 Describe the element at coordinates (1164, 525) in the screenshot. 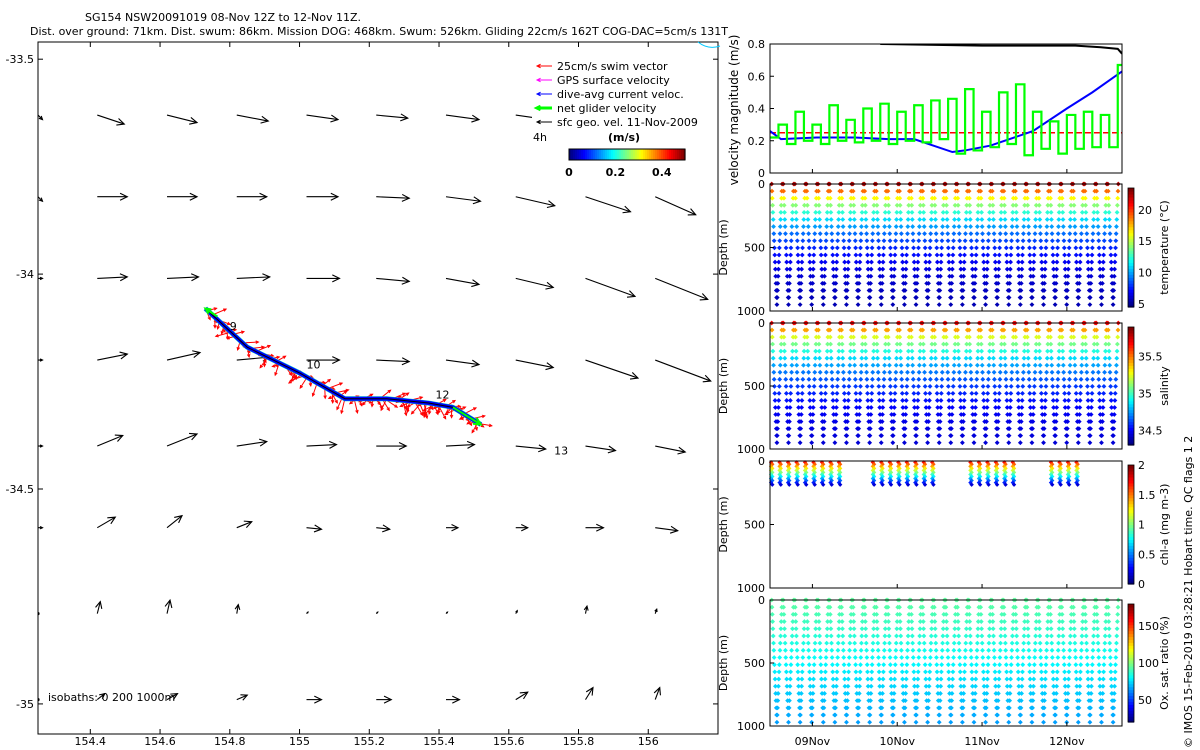

I see `chlorophyll-colorbar-label: chl-a (mg m-3)` at that location.